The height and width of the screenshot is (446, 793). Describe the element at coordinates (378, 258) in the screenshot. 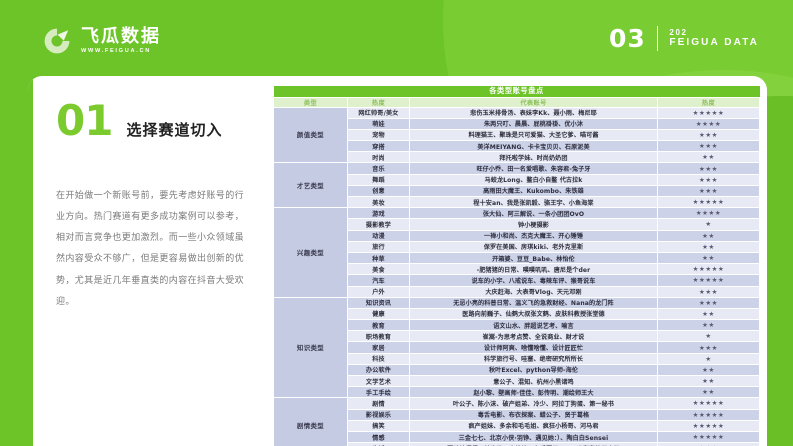

I see `subcategory-cell: 种草` at that location.